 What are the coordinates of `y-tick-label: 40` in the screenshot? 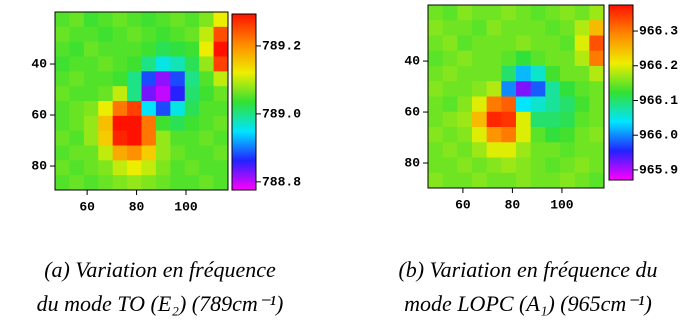 It's located at (39, 63).